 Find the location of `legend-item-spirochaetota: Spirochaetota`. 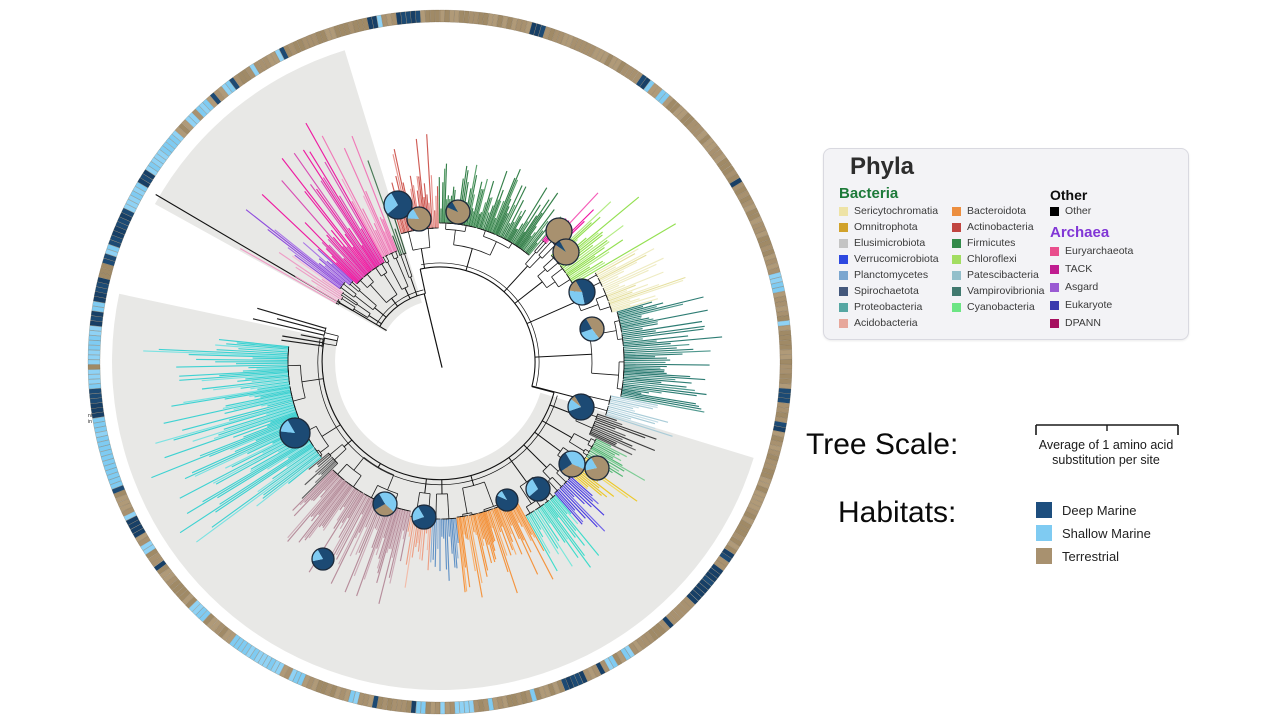

legend-item-spirochaetota: Spirochaetota is located at coordinates (879, 291).